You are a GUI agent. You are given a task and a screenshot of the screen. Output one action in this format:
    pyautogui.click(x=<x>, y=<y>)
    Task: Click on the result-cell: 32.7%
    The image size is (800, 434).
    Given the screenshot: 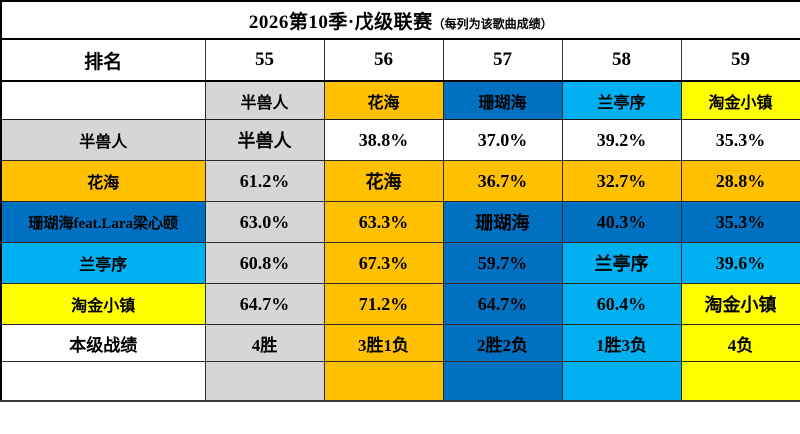 What is the action you would take?
    pyautogui.click(x=621, y=181)
    